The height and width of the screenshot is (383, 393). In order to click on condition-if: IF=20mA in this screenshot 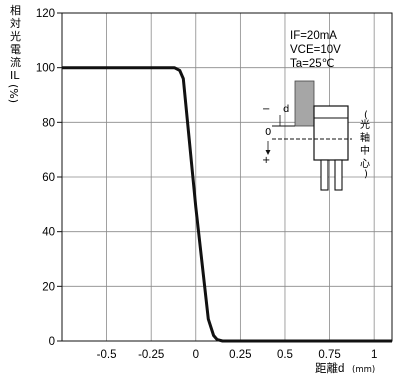, I will do `click(313, 36)`.